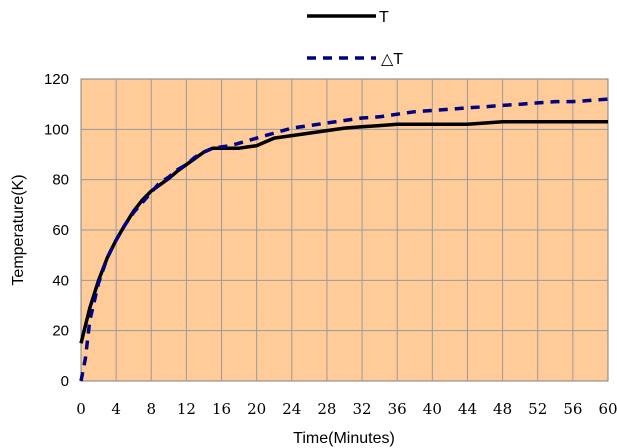  What do you see at coordinates (537, 409) in the screenshot?
I see `x-tick-label: 52` at bounding box center [537, 409].